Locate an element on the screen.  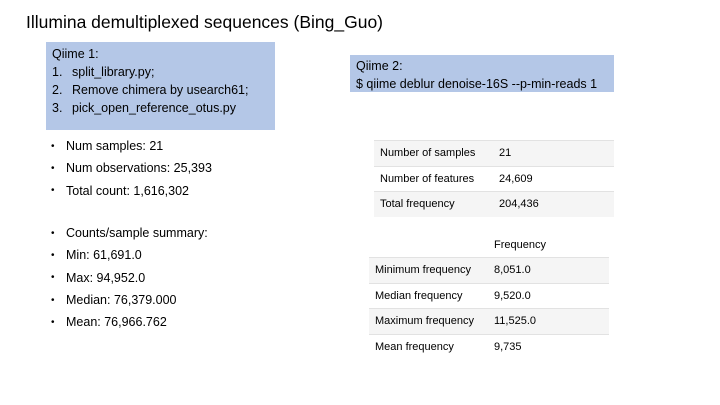
qiime1-step: 1. split_library.py; is located at coordinates (103, 72).